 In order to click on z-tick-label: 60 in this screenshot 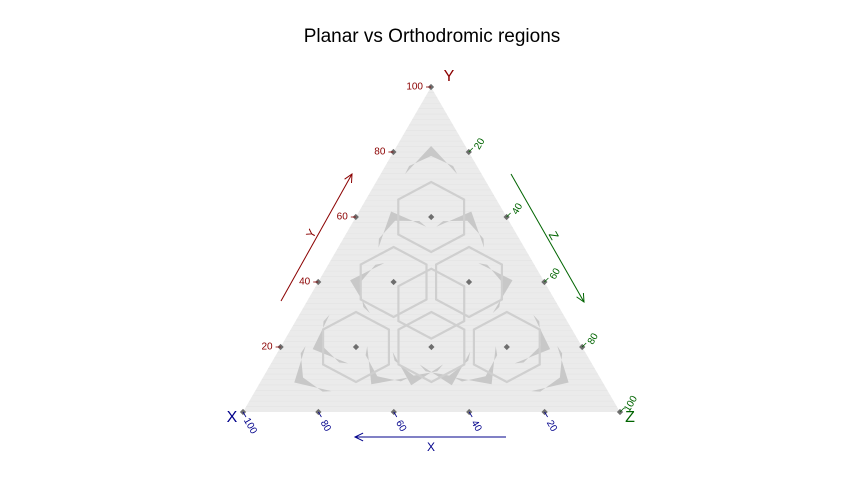, I will do `click(555, 274)`.